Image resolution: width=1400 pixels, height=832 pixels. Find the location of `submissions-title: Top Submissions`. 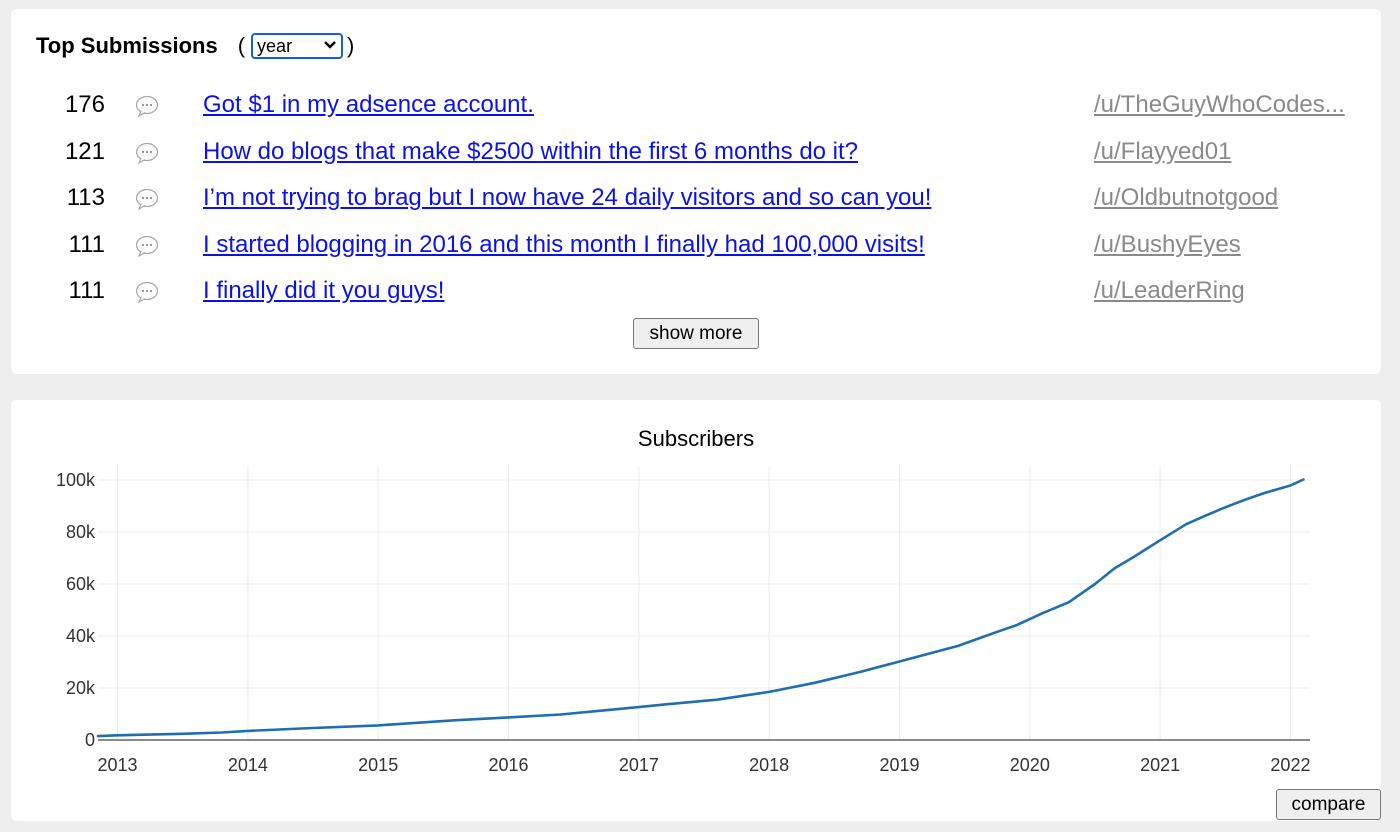

submissions-title: Top Submissions is located at coordinates (127, 45).